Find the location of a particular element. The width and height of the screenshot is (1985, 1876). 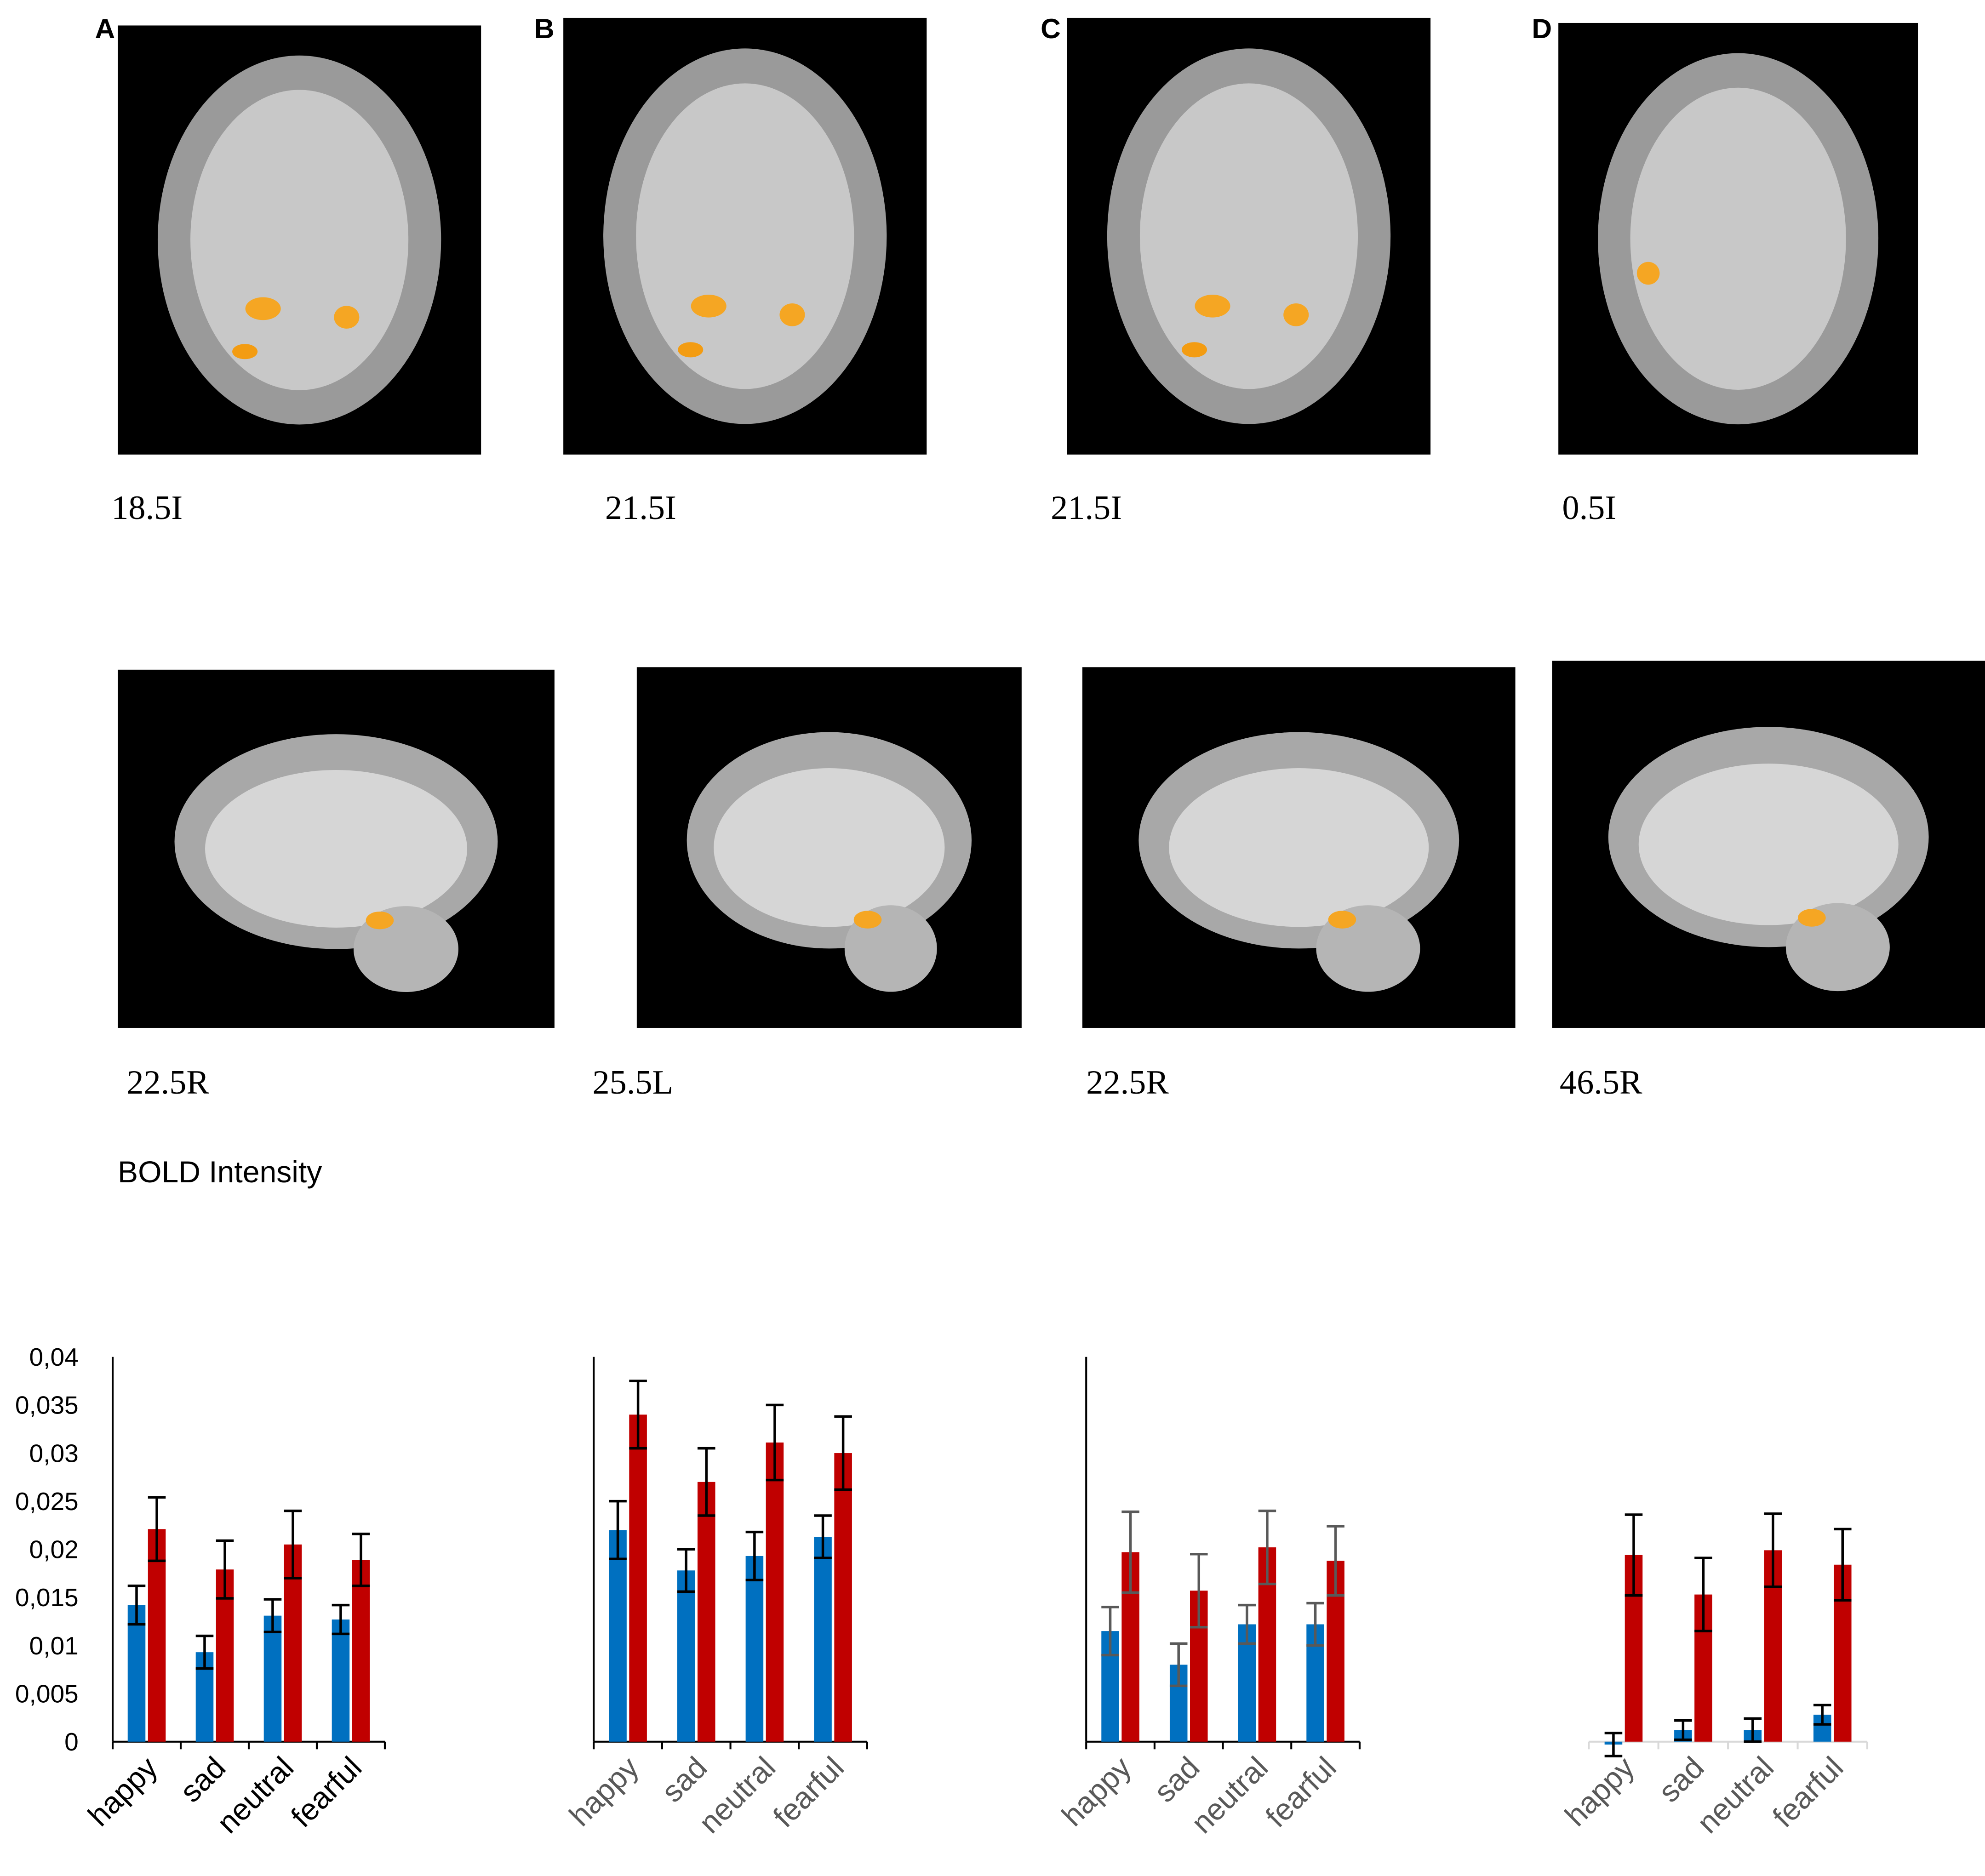

y-tick-label: 0,005 is located at coordinates (47, 1693).